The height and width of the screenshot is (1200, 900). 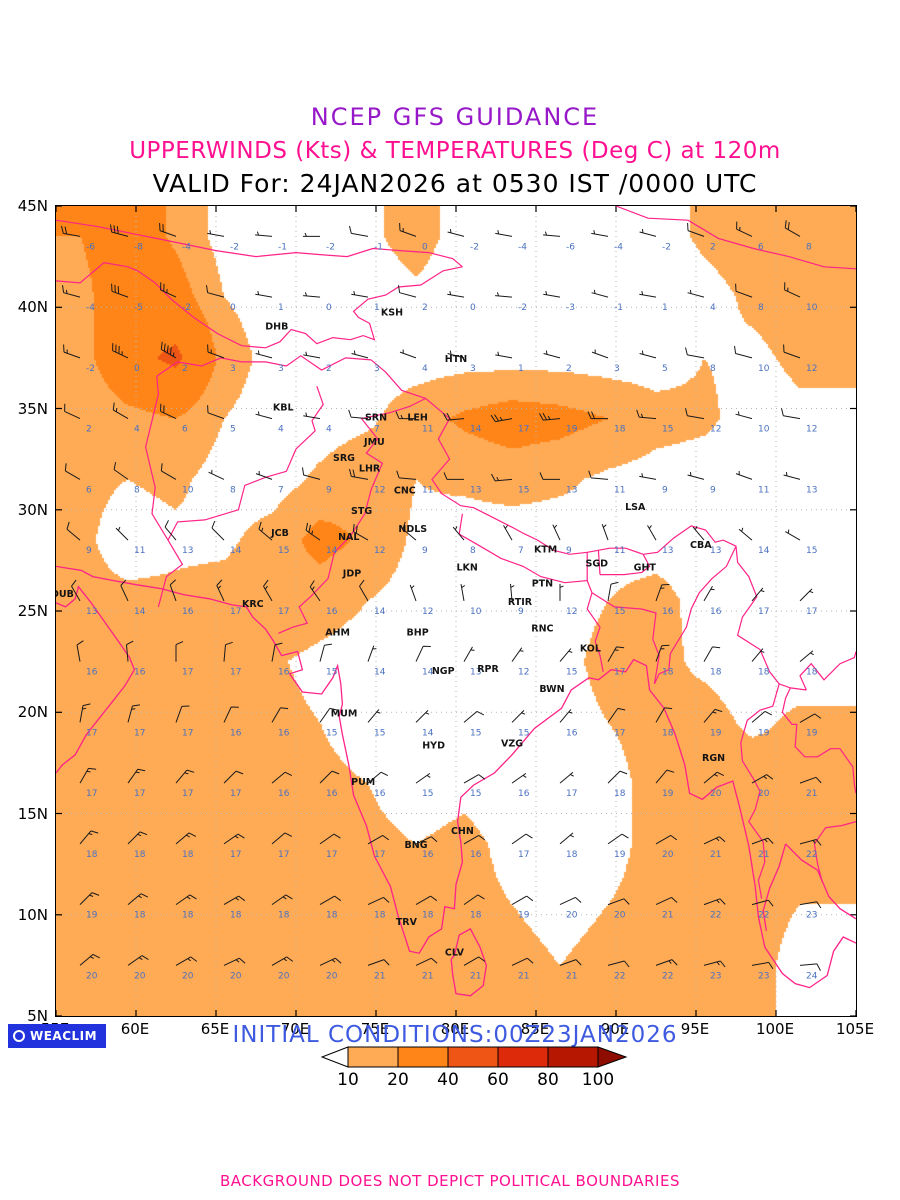 What do you see at coordinates (475, 1070) in the screenshot?
I see `color-scale-legend: 10 20 40 60 80 100` at bounding box center [475, 1070].